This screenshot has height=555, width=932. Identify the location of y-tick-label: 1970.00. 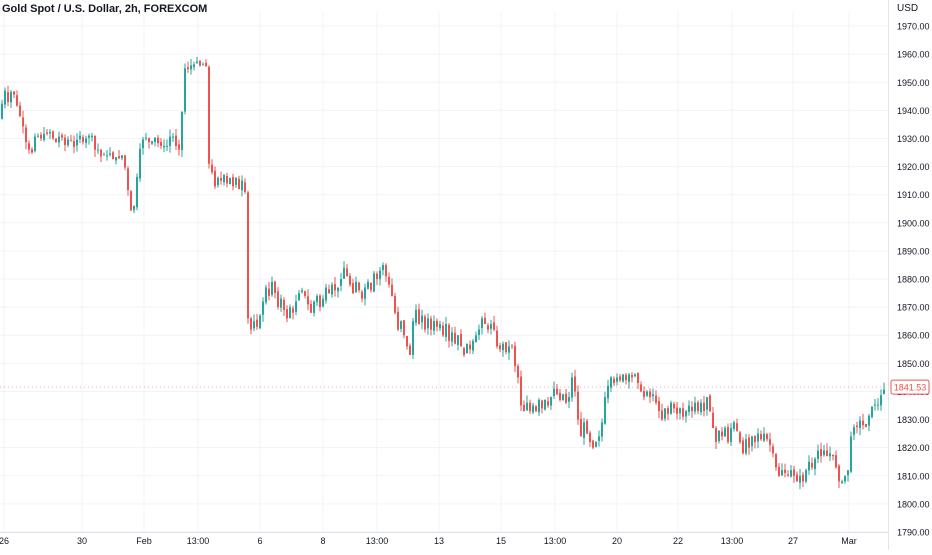
(913, 27).